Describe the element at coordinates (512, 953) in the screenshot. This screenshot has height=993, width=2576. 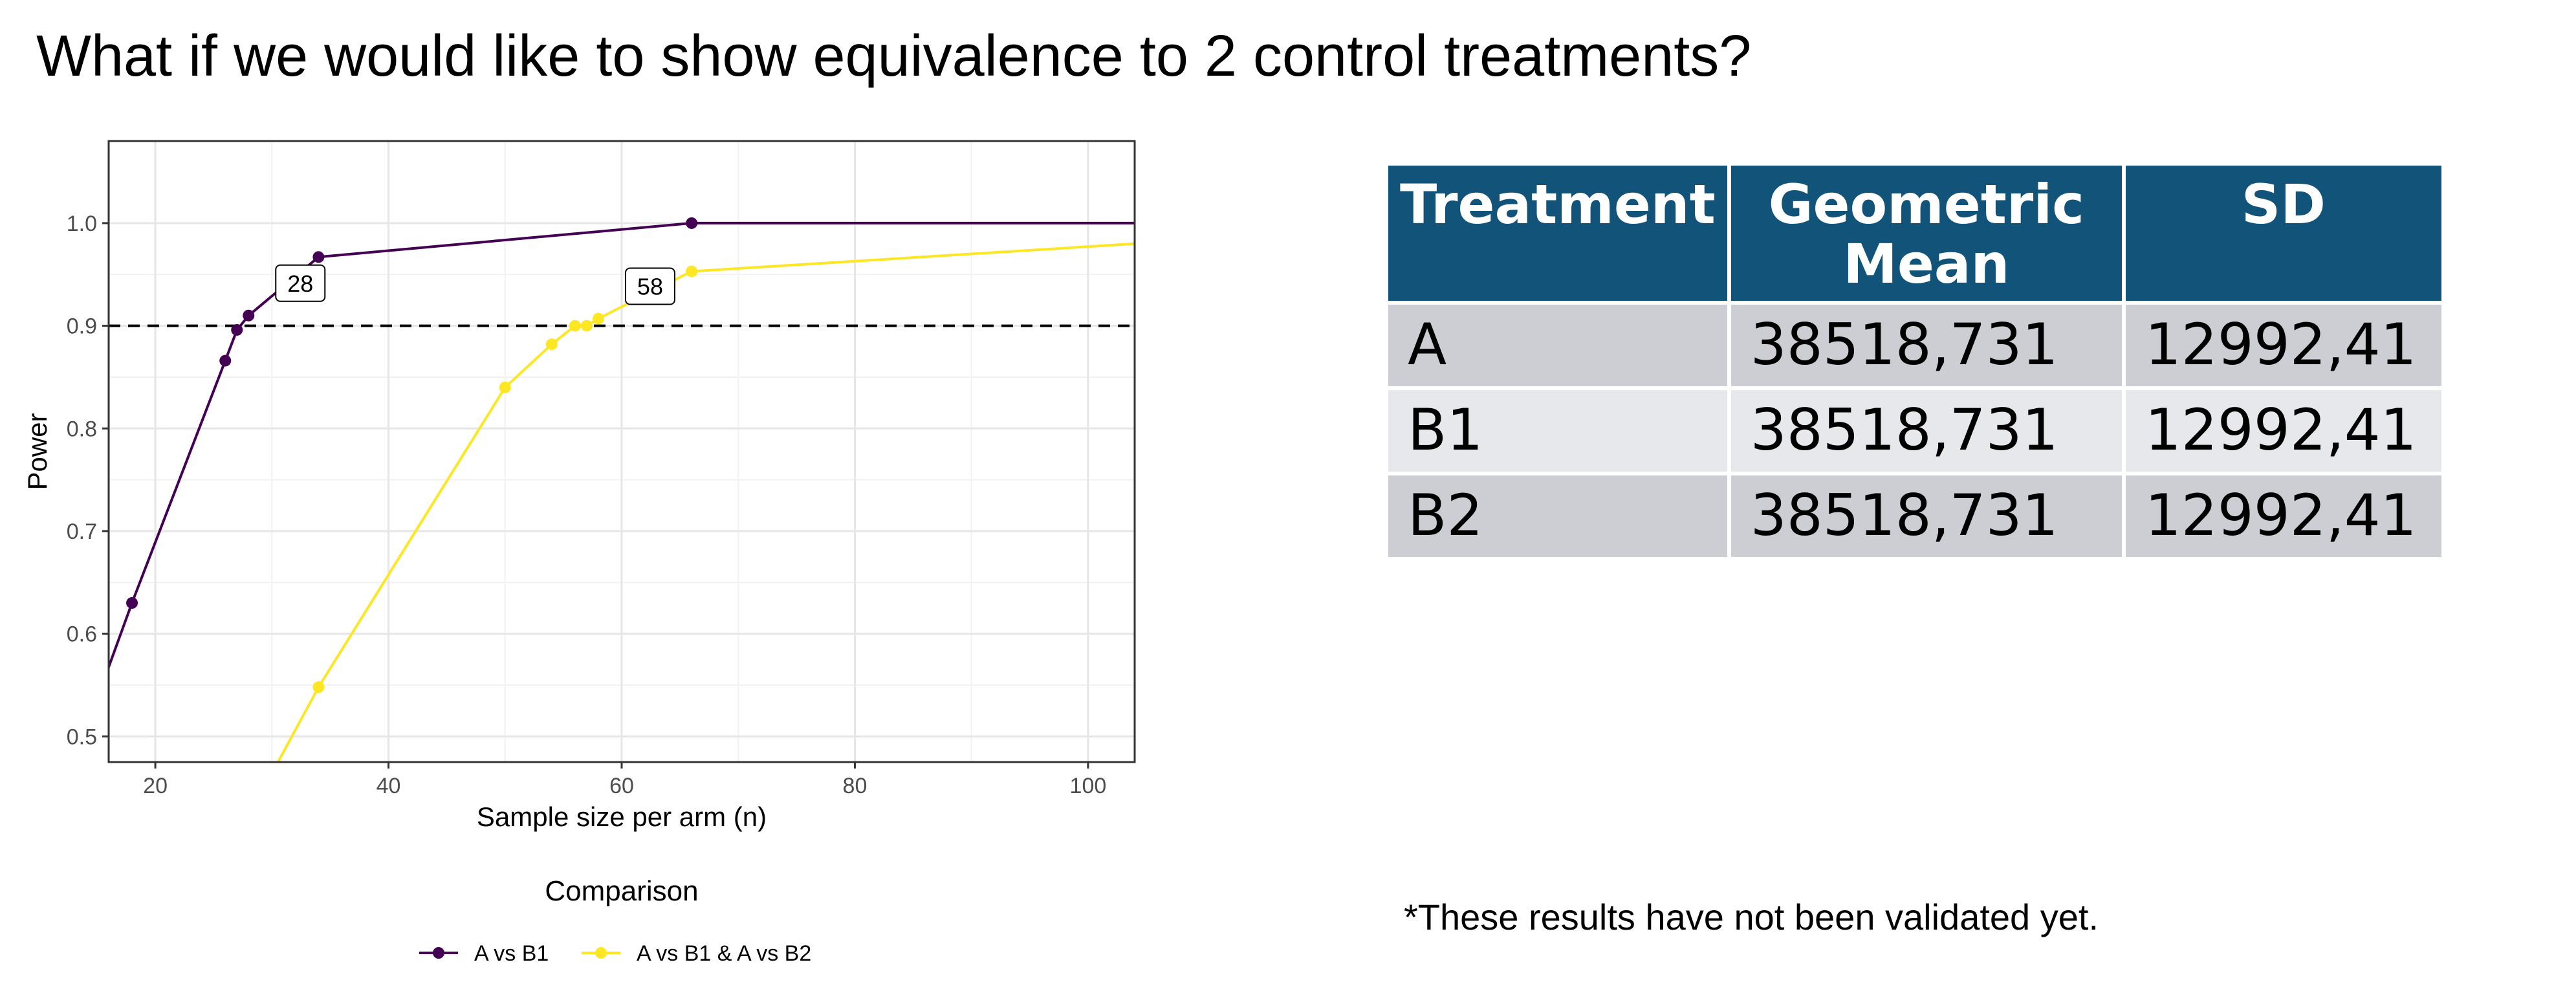
I see `legend-label-1: A vs B1` at that location.